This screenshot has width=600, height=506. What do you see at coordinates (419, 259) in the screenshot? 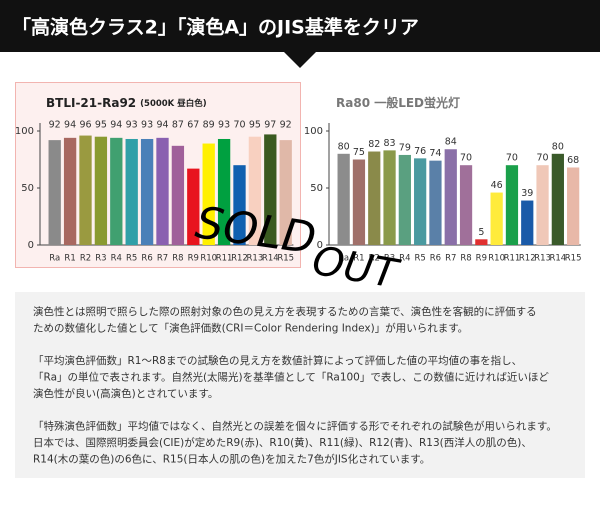
I see `x-tick-label: R5` at bounding box center [419, 259].